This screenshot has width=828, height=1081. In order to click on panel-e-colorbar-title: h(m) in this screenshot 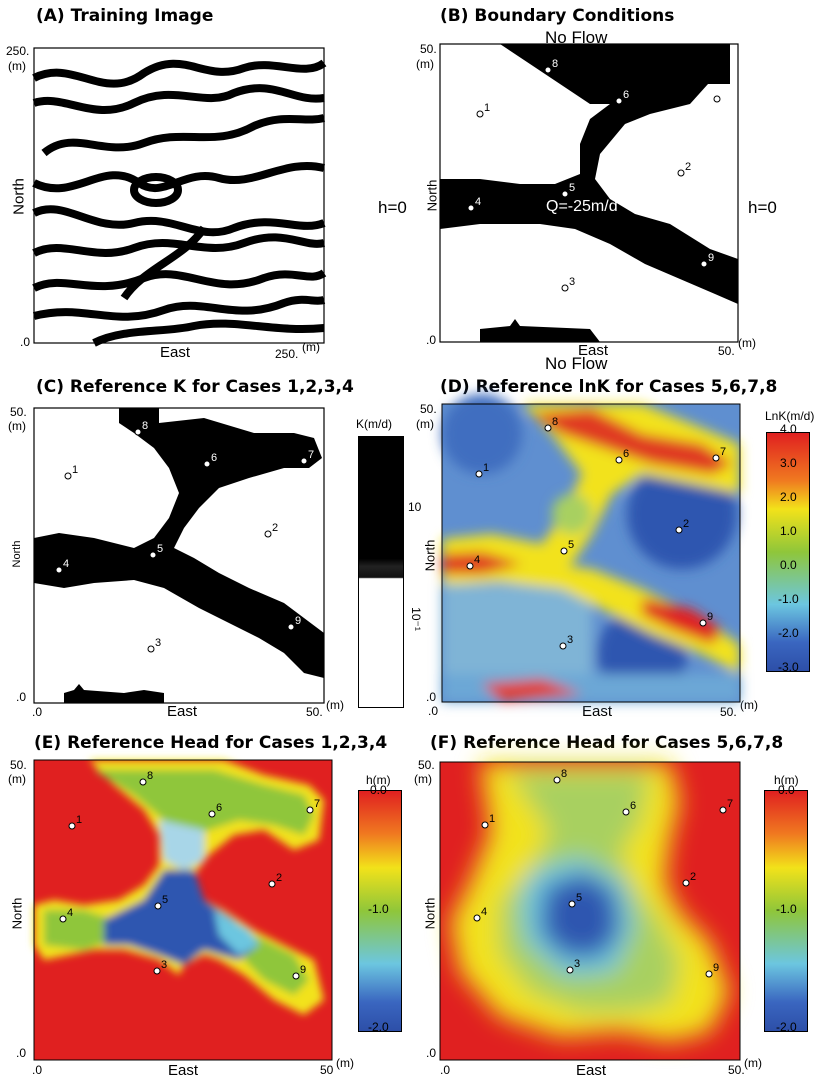, I will do `click(378, 780)`.